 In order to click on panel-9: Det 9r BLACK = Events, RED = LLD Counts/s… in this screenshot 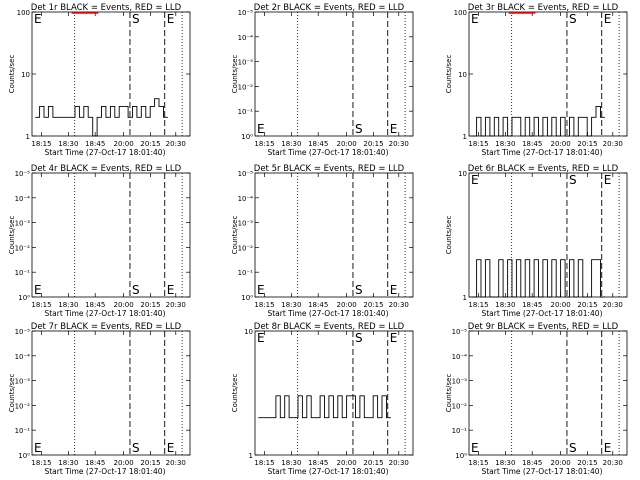, I will do `click(536, 399)`.